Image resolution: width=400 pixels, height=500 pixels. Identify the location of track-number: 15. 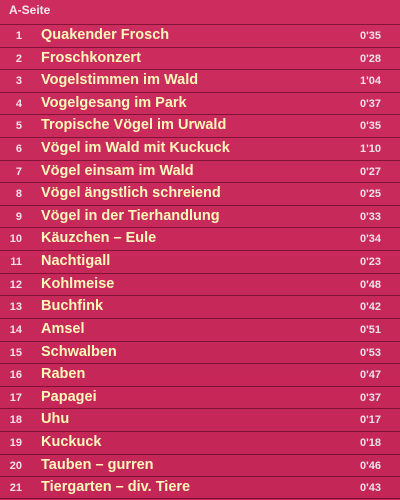
(15, 352).